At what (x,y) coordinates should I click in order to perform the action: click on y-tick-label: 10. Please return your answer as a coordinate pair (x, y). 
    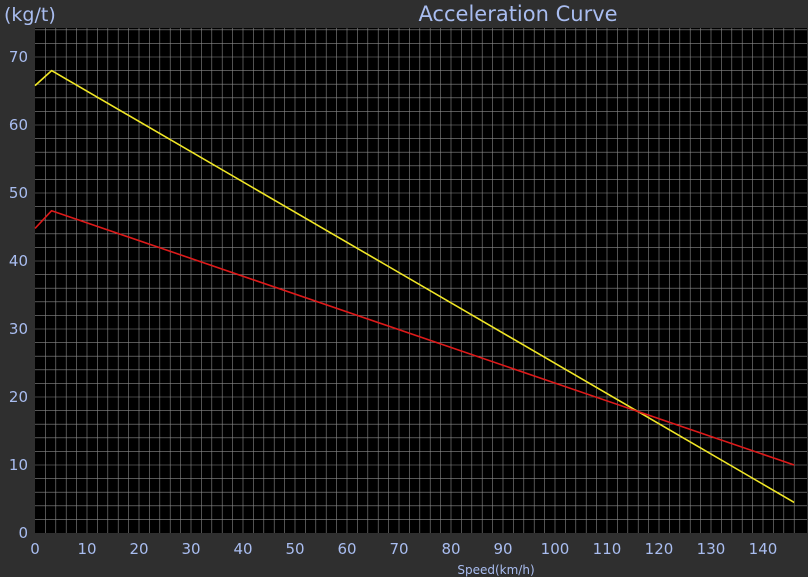
    Looking at the image, I should click on (18, 465).